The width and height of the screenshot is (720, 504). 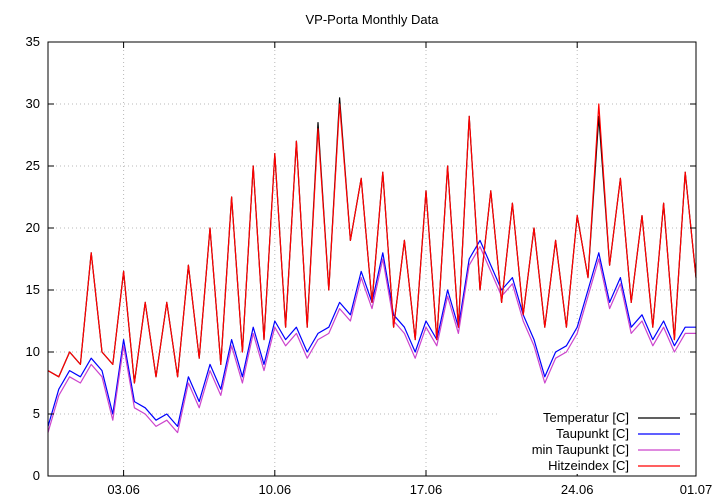 I want to click on x-tick-label: 10.06, so click(x=275, y=489).